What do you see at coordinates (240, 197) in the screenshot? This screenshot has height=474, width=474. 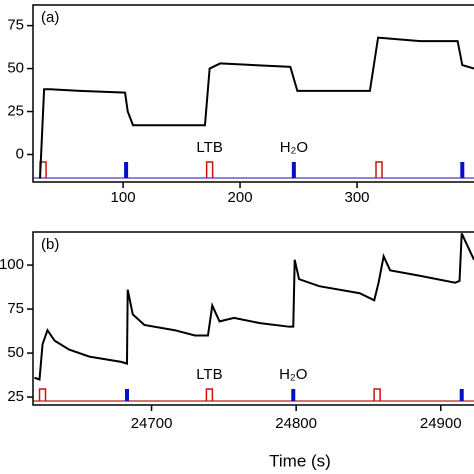 I see `x-tick-label: 200` at bounding box center [240, 197].